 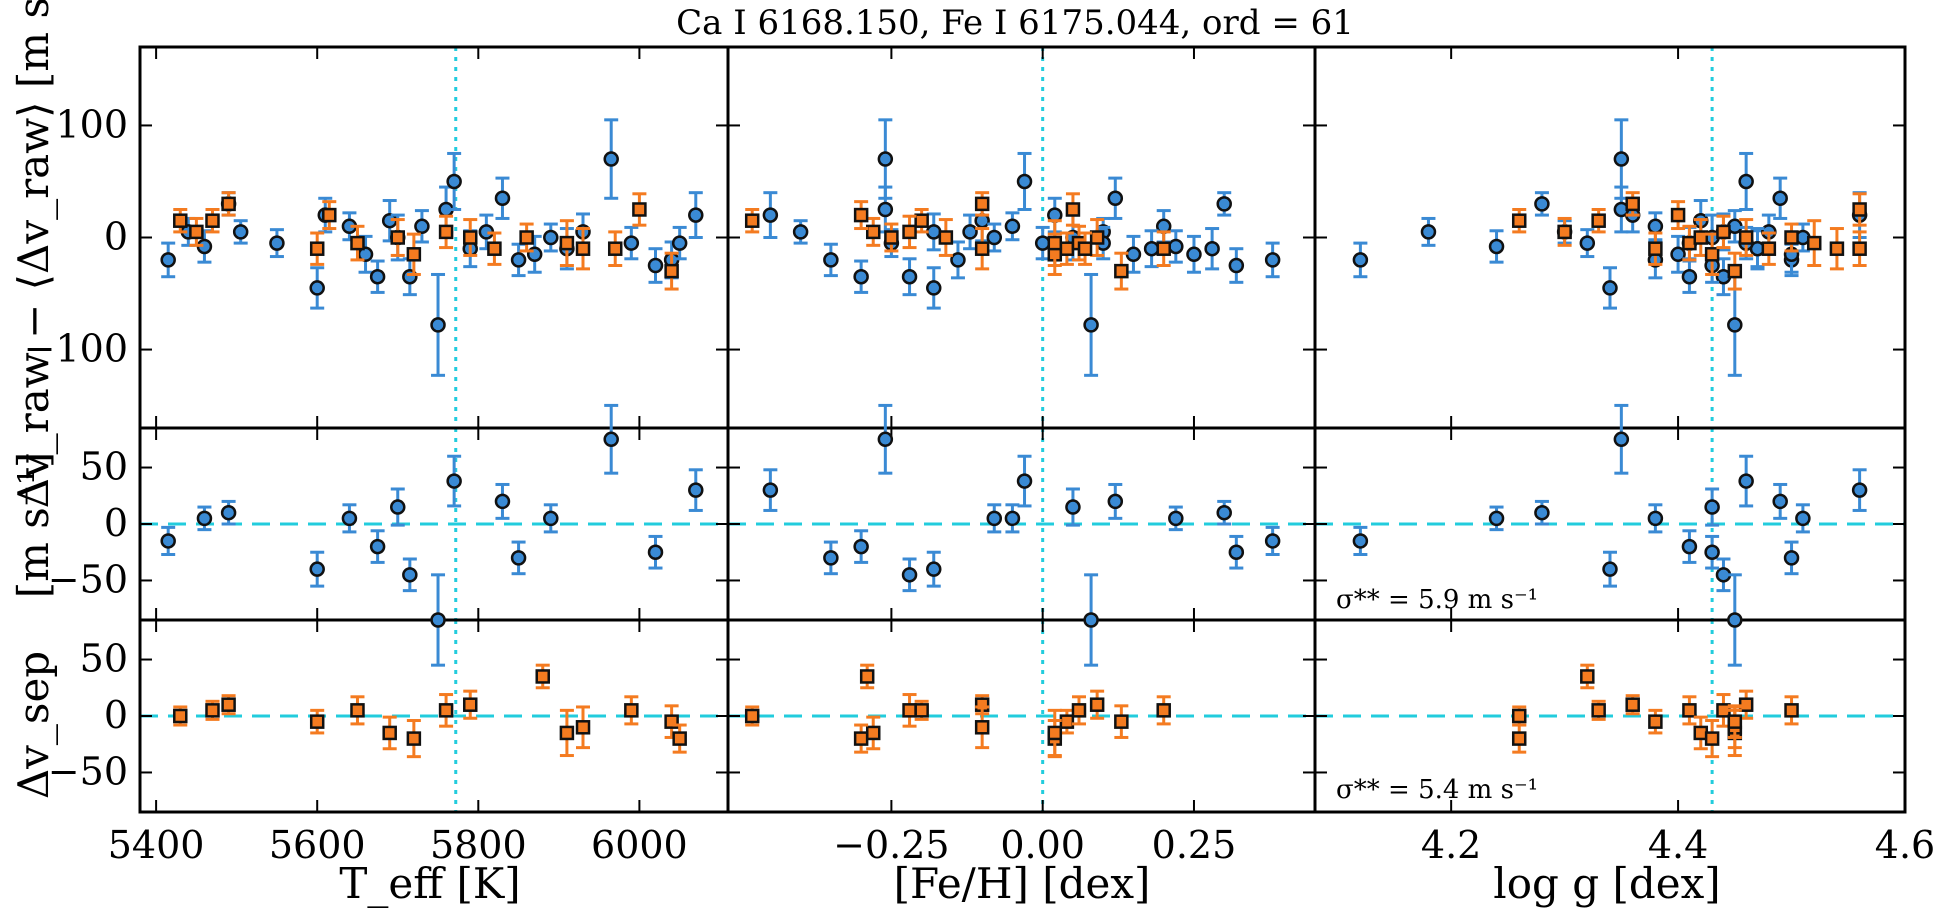 What do you see at coordinates (1021, 237) in the screenshot?
I see `panel-r0-c1` at bounding box center [1021, 237].